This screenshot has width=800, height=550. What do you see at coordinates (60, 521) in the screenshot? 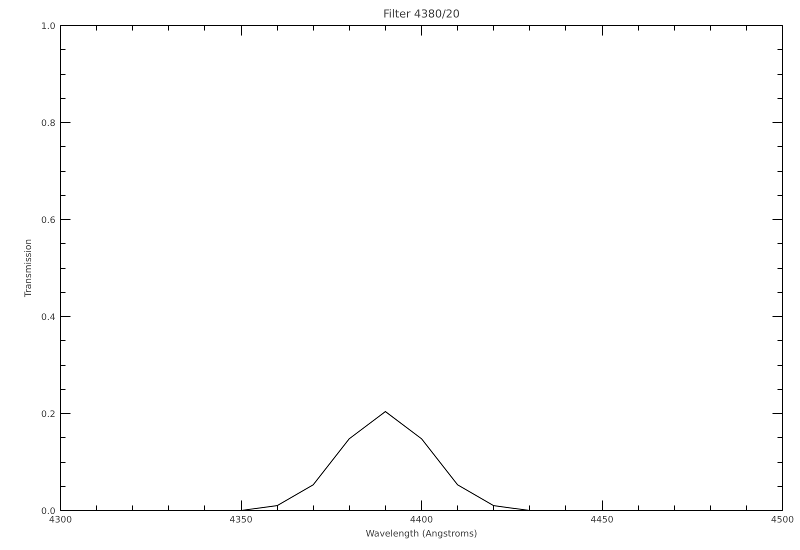
I see `x-tick-label: 4300` at bounding box center [60, 521].